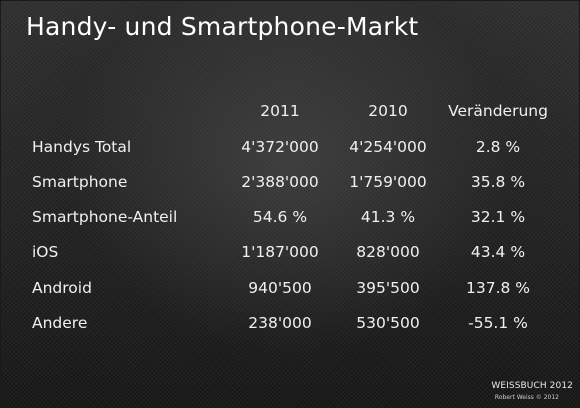  What do you see at coordinates (222, 26) in the screenshot?
I see `slide-title: Handy- und Smartphone-Markt` at bounding box center [222, 26].